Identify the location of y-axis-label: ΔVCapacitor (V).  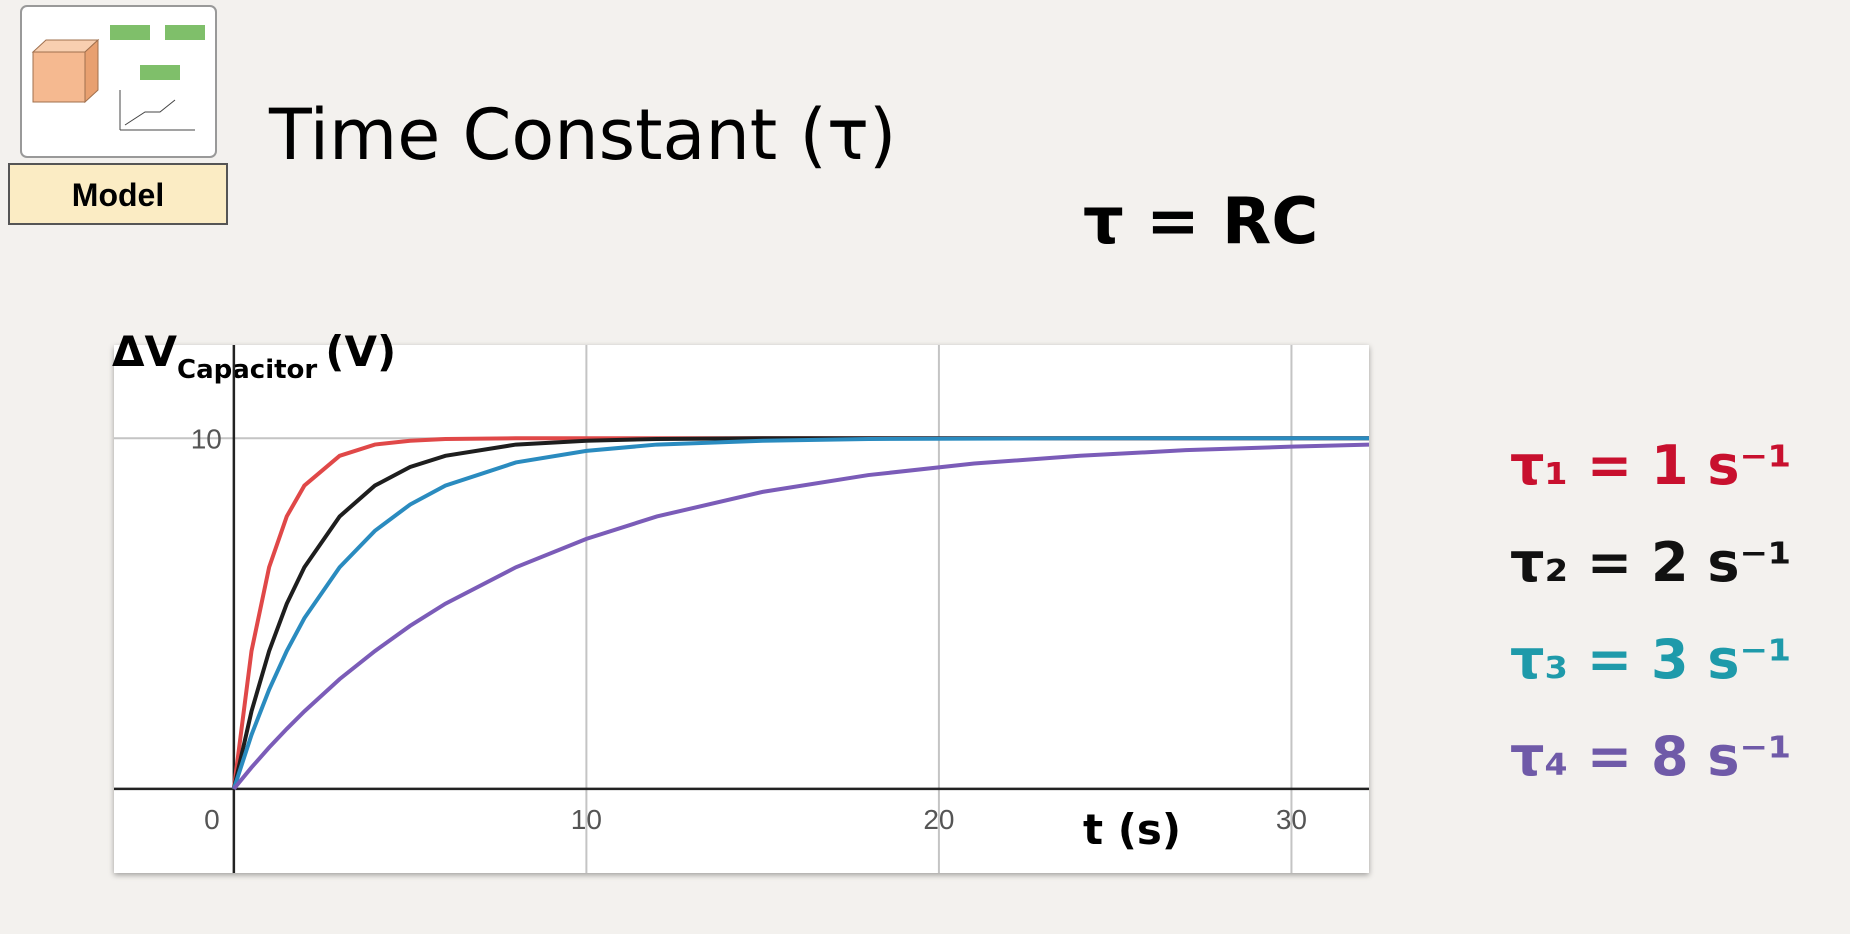
(254, 356).